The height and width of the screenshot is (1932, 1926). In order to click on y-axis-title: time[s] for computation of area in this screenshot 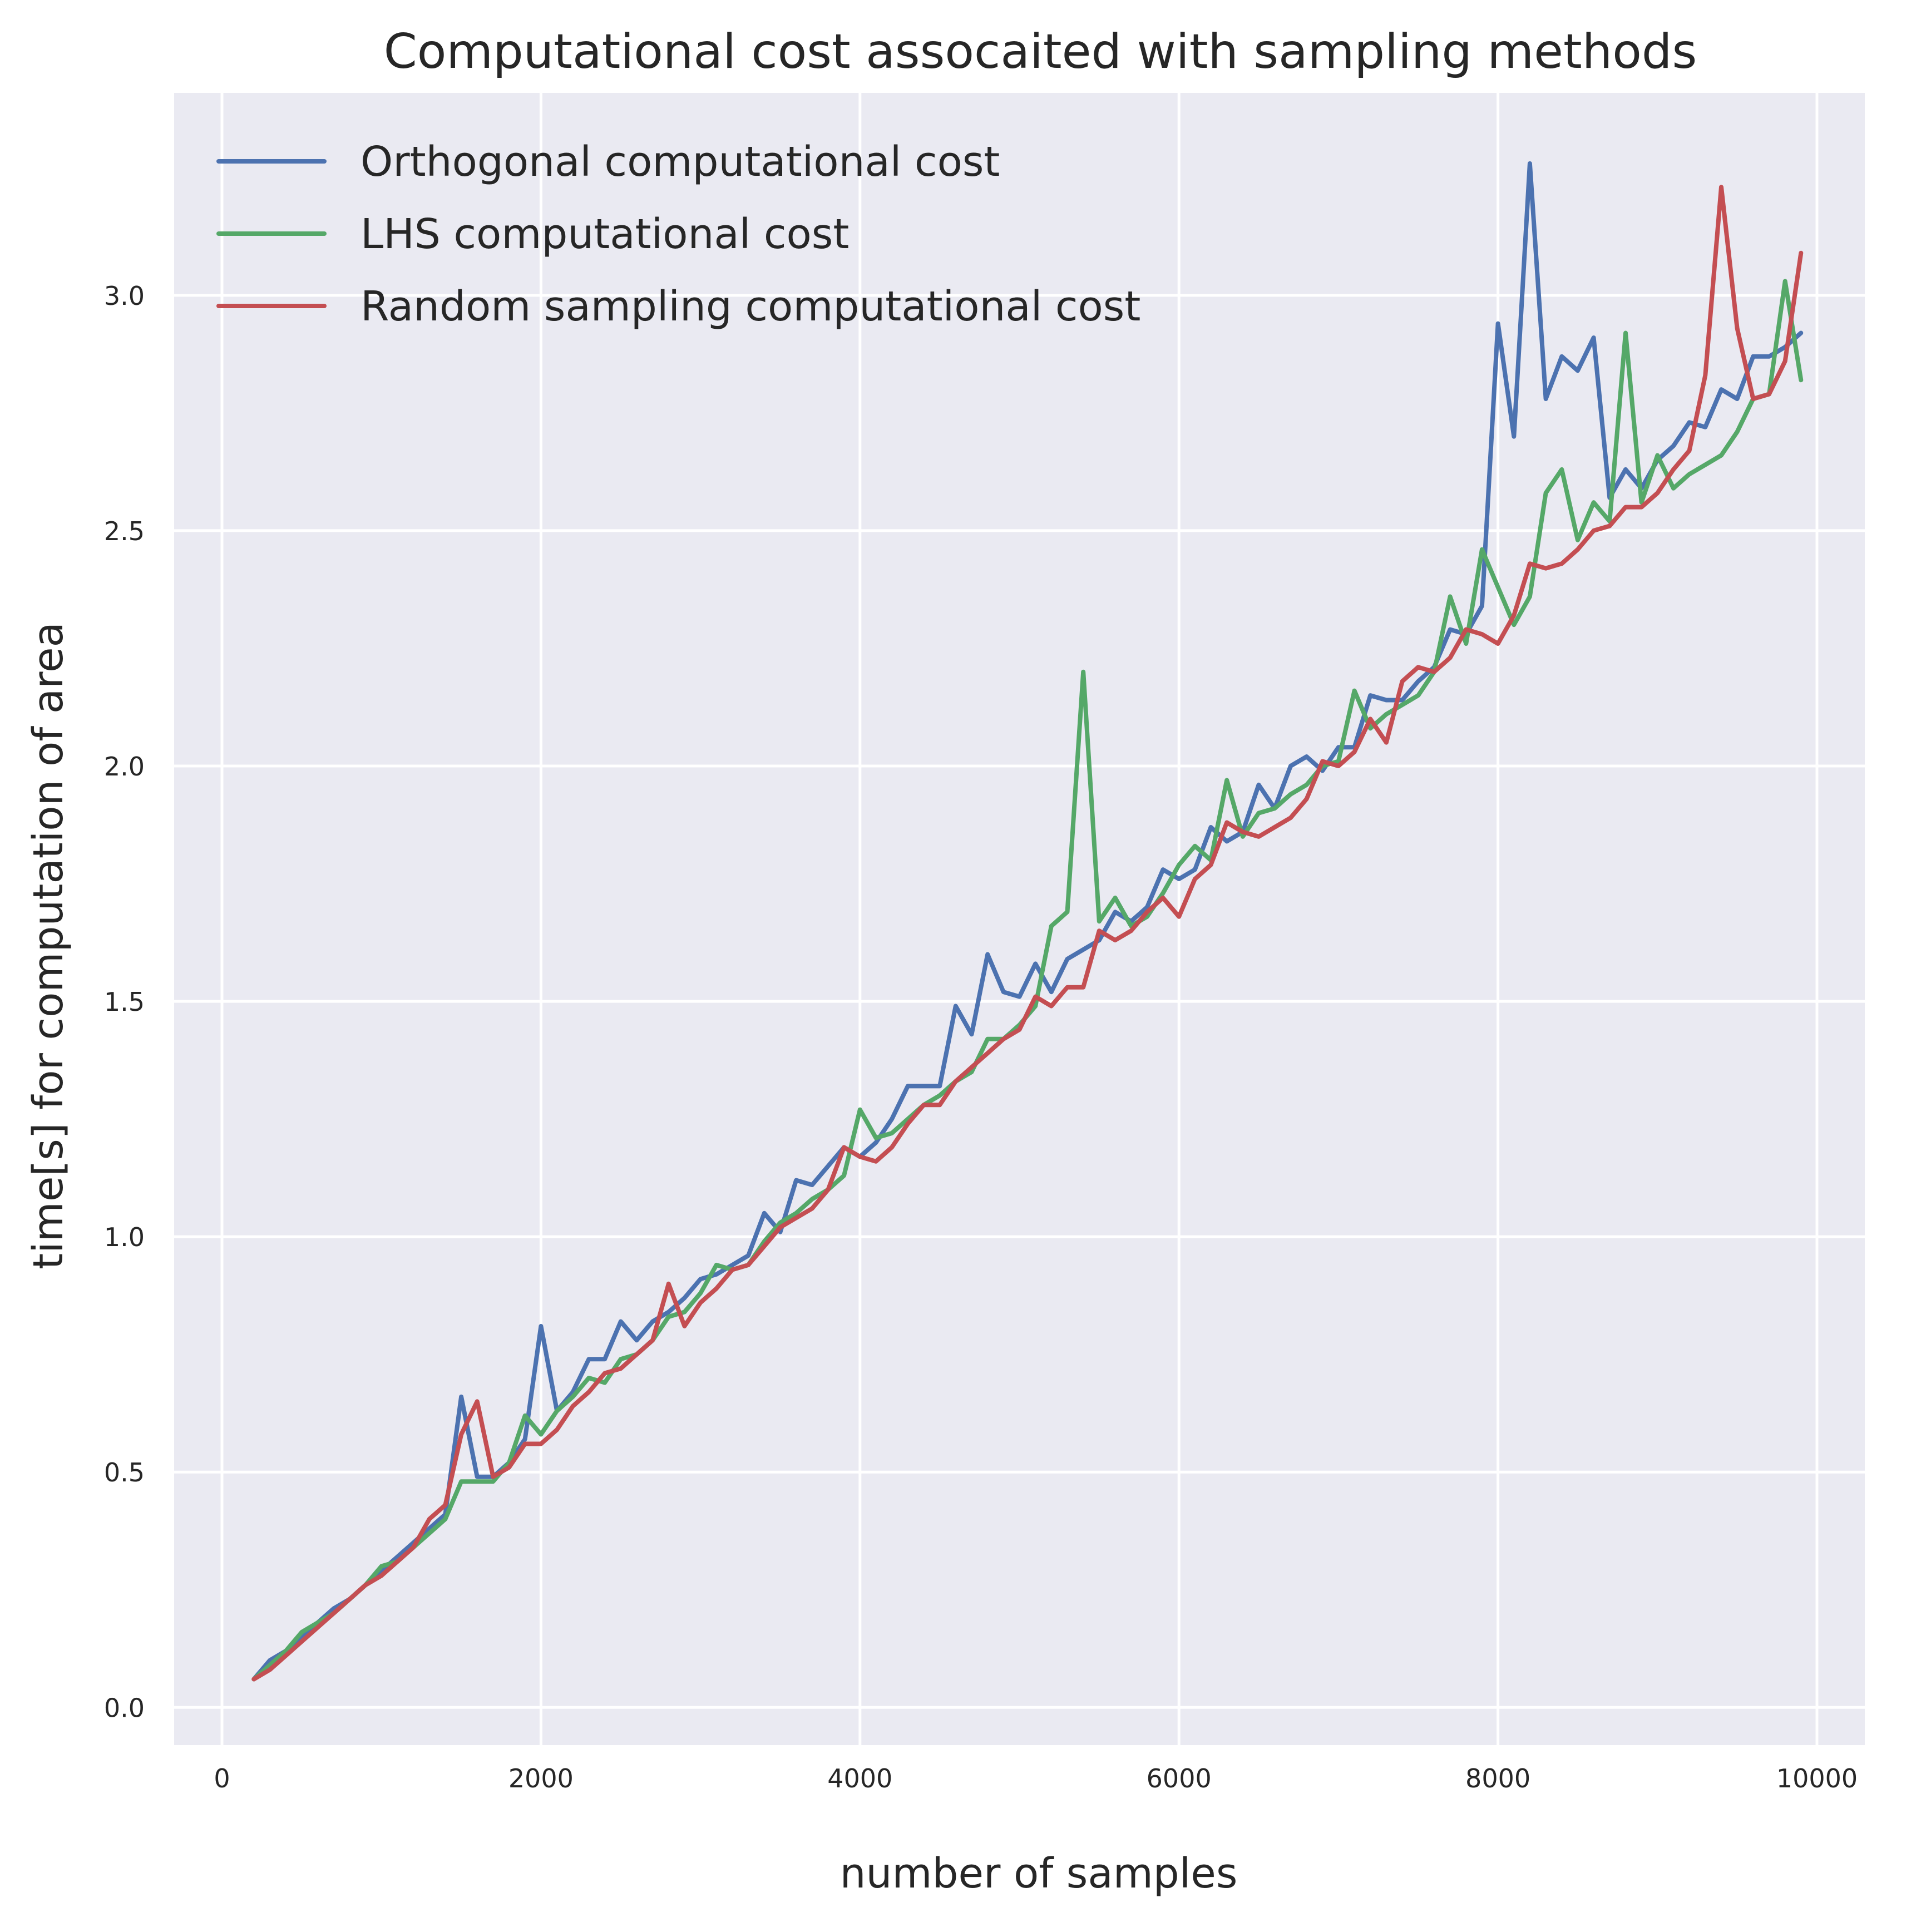, I will do `click(48, 945)`.